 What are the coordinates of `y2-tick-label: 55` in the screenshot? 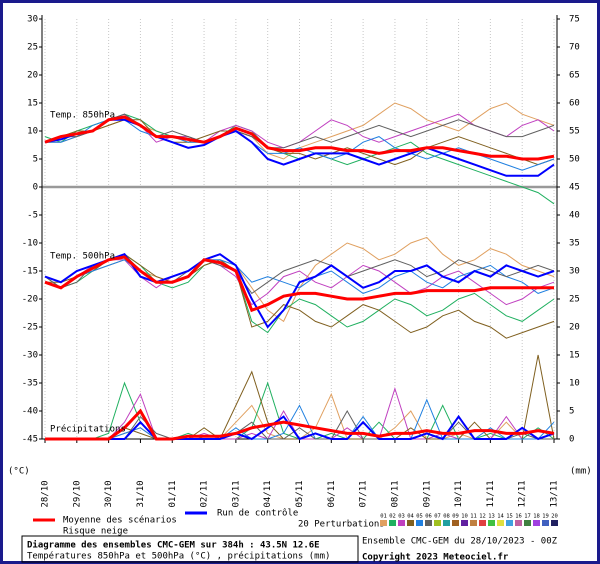 It's located at (574, 132).